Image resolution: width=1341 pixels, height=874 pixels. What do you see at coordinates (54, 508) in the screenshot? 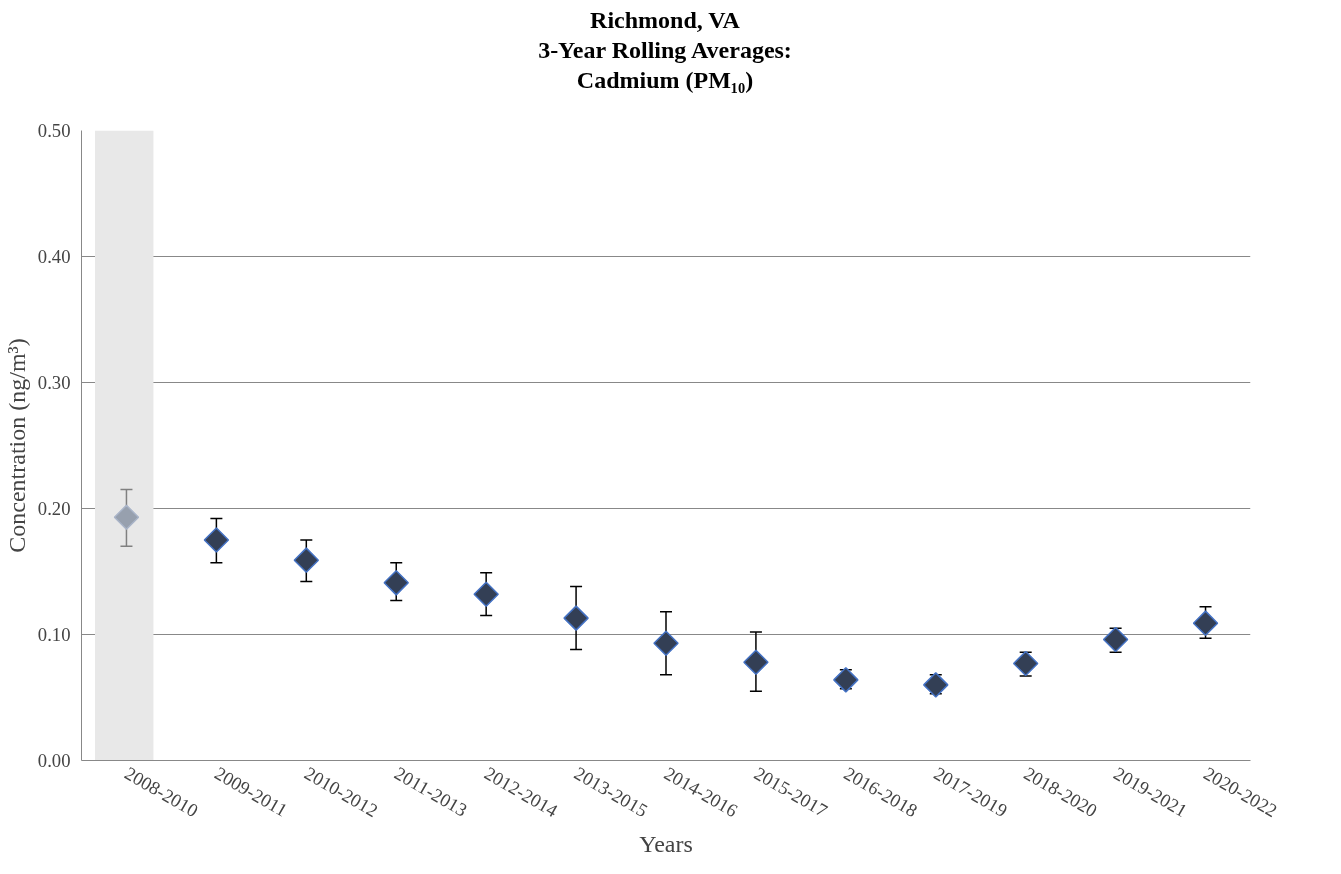
I see `y-tick-label: 0.20` at bounding box center [54, 508].